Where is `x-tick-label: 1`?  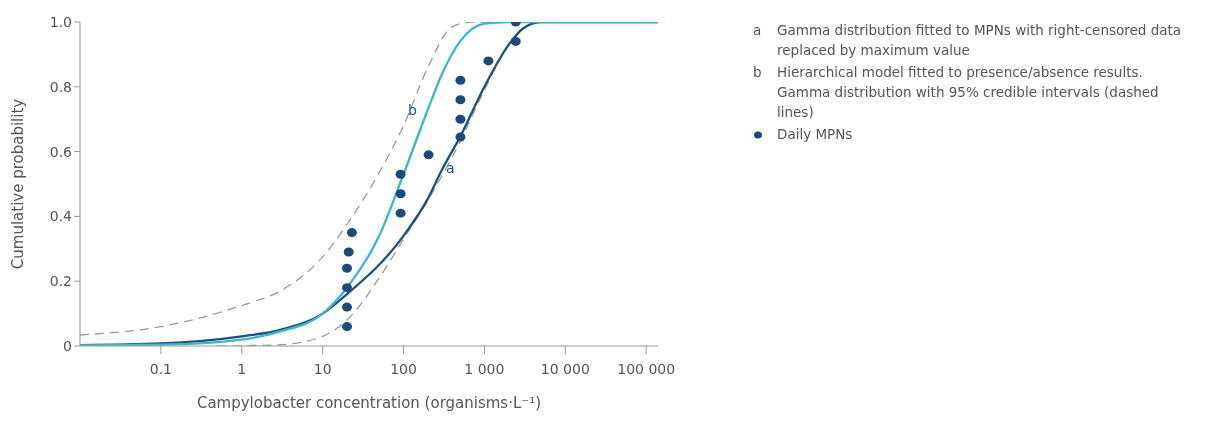 x-tick-label: 1 is located at coordinates (242, 368).